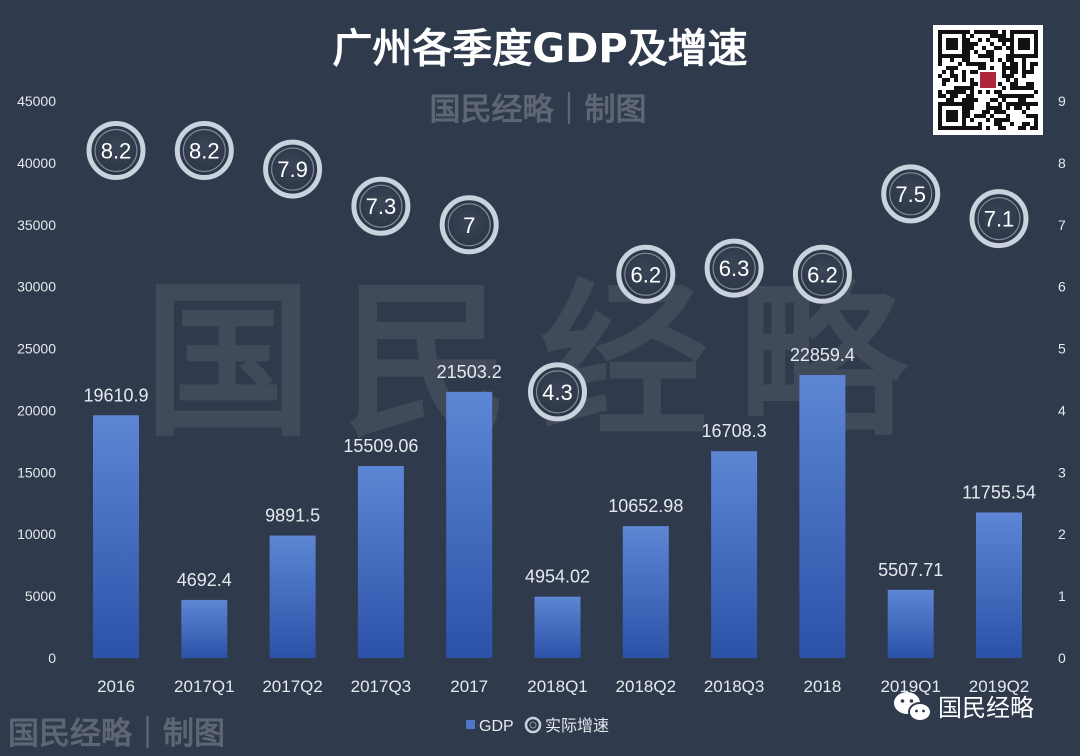 The image size is (1080, 756). What do you see at coordinates (1062, 349) in the screenshot?
I see `right-tick-label: 5` at bounding box center [1062, 349].